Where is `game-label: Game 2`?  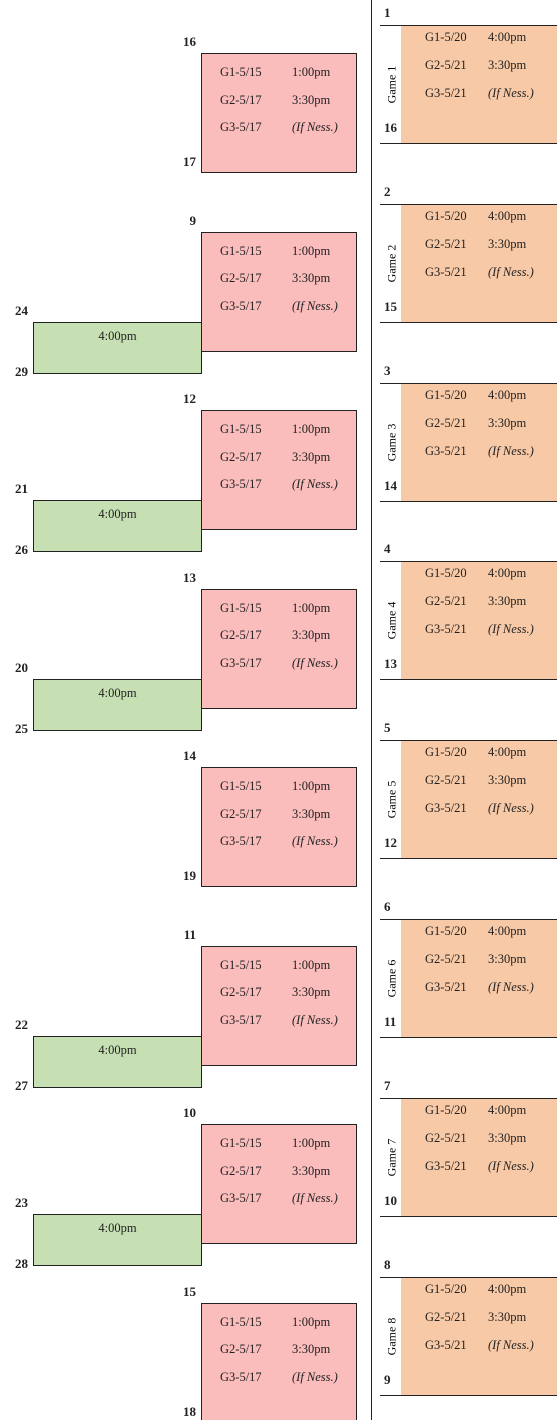
game-label: Game 2 is located at coordinates (391, 263).